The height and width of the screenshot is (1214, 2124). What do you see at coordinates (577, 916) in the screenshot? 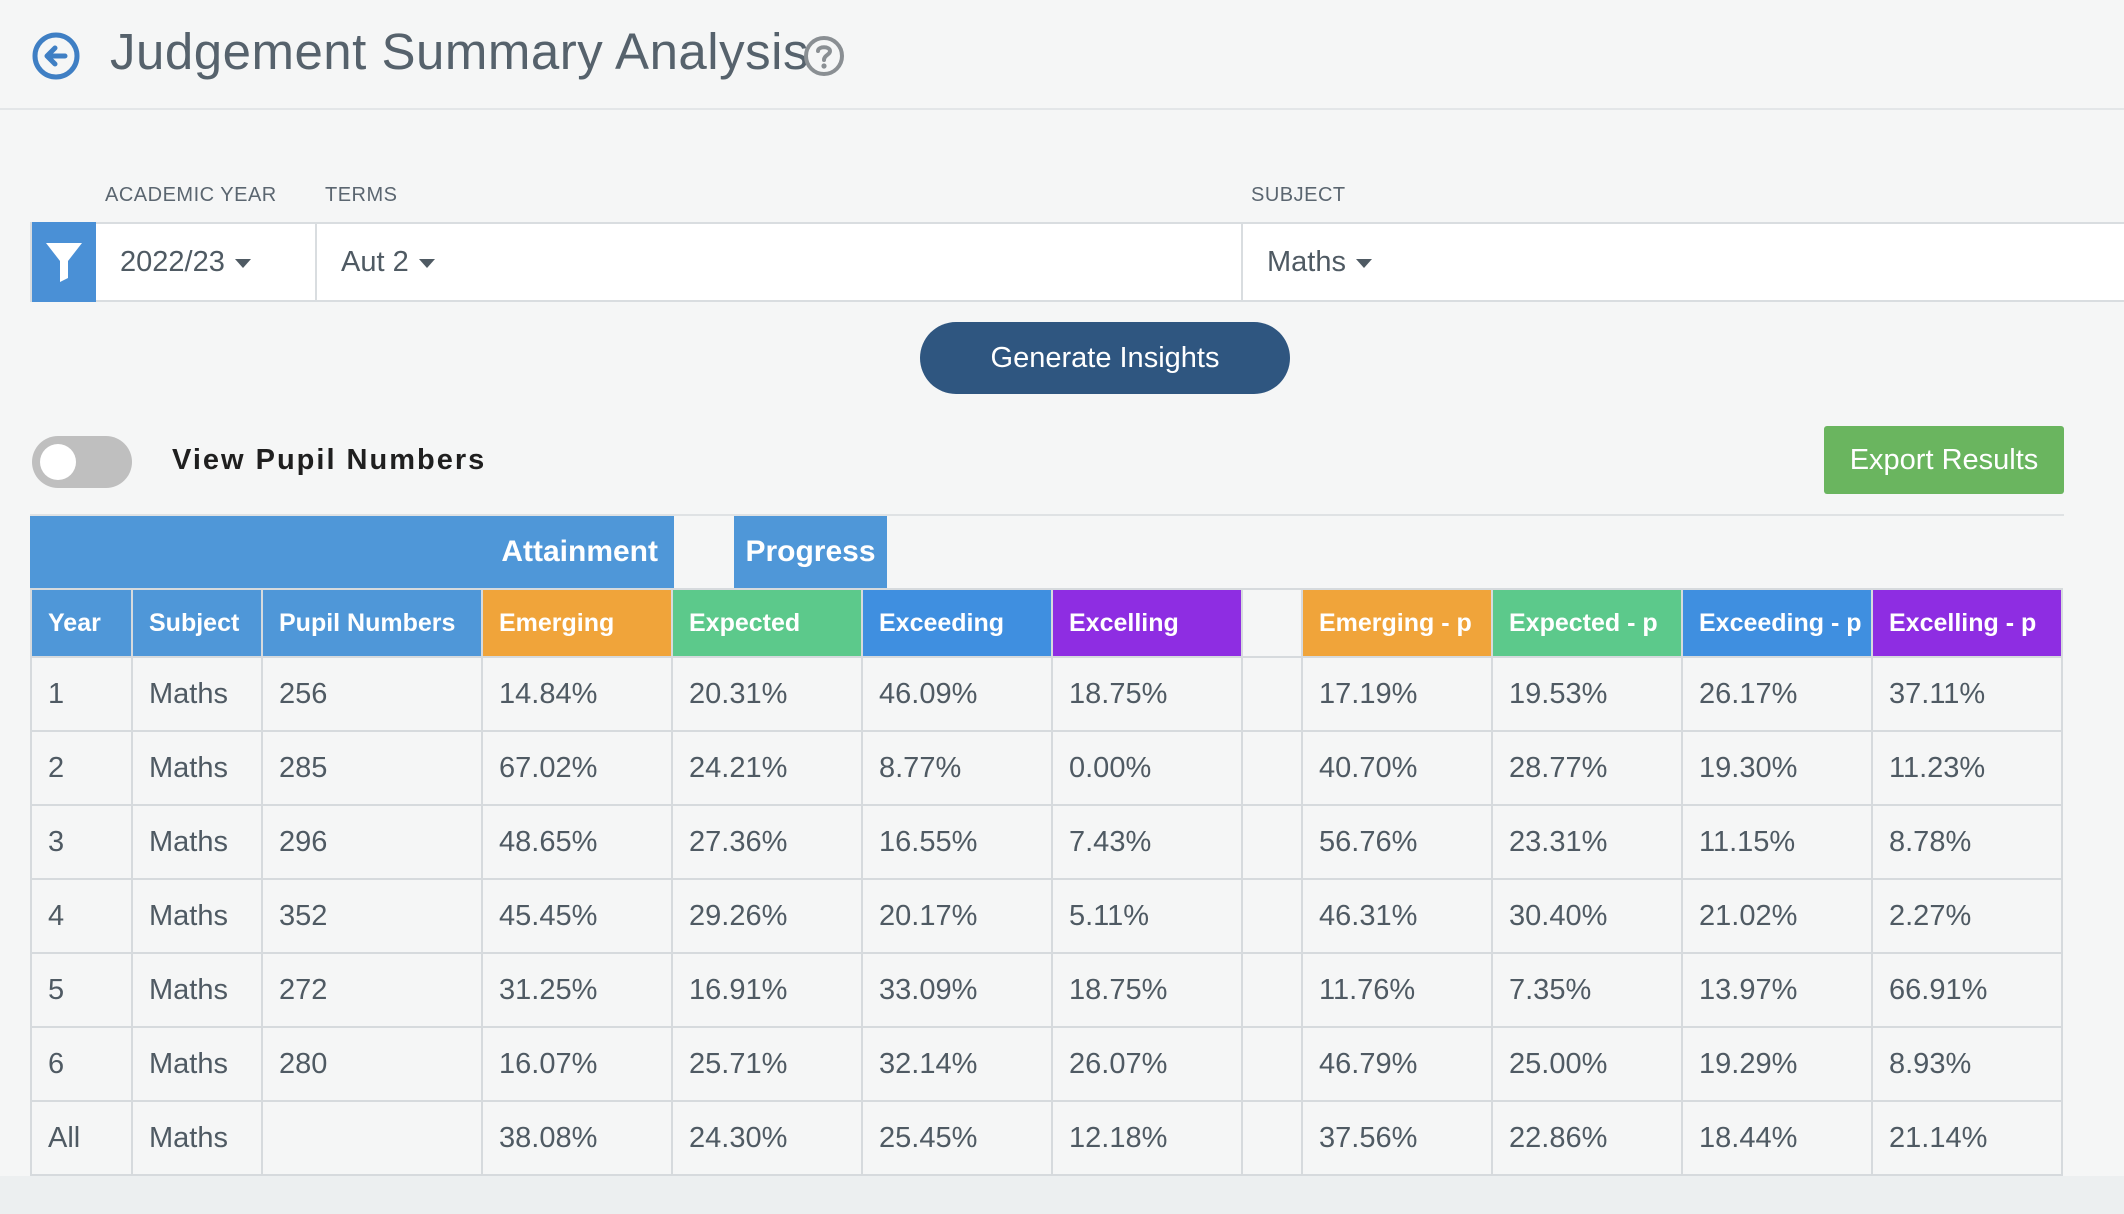
I see `cell-emerging: 45.45%` at bounding box center [577, 916].